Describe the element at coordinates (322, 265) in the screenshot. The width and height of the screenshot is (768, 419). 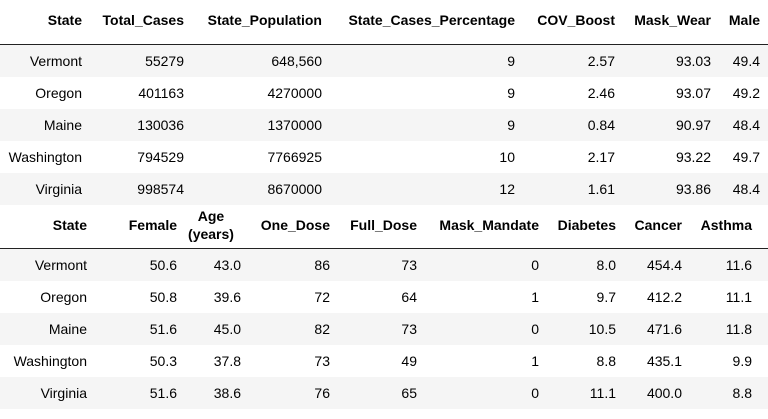
I see `table-cell: 86` at that location.